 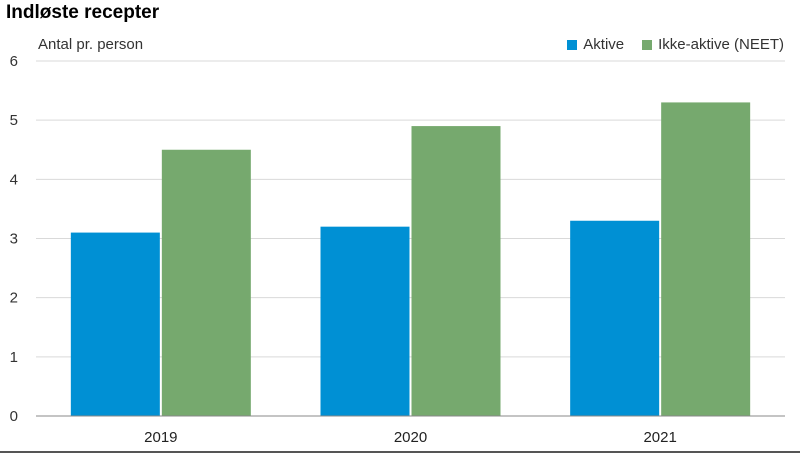 What do you see at coordinates (14, 416) in the screenshot?
I see `y-tick-label: 0` at bounding box center [14, 416].